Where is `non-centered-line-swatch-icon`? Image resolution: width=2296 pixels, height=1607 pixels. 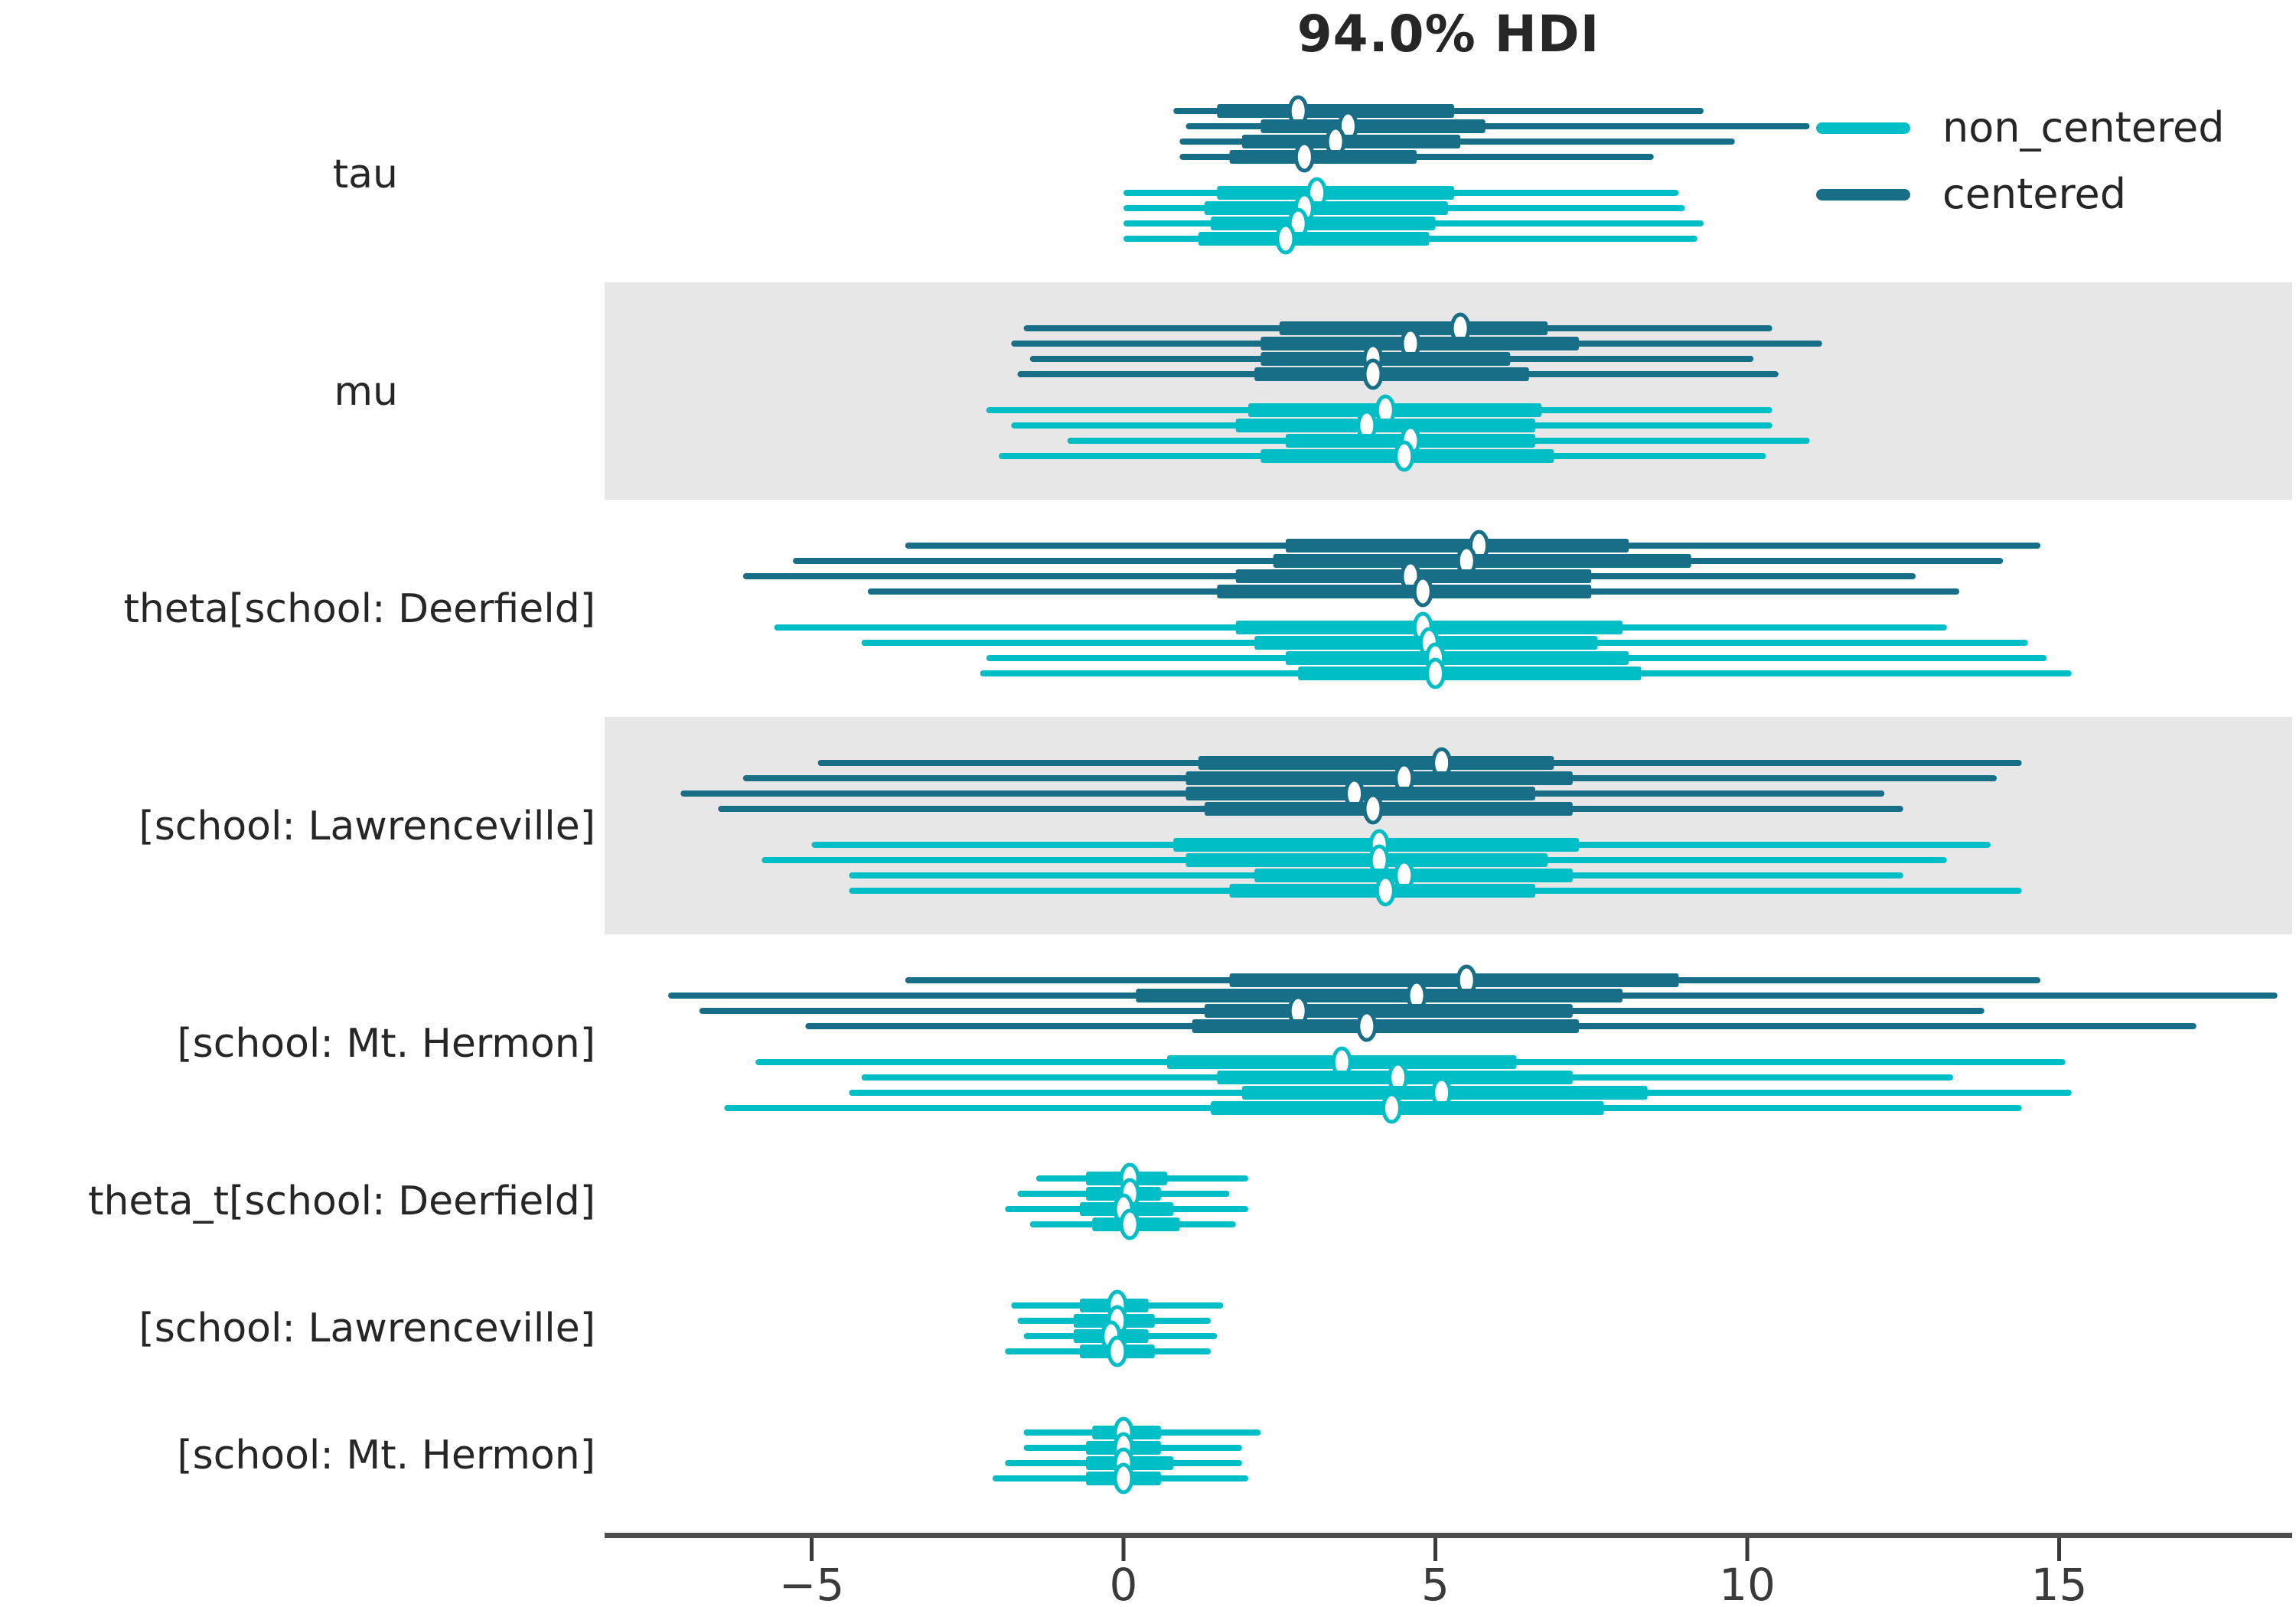 non-centered-line-swatch-icon is located at coordinates (1863, 128).